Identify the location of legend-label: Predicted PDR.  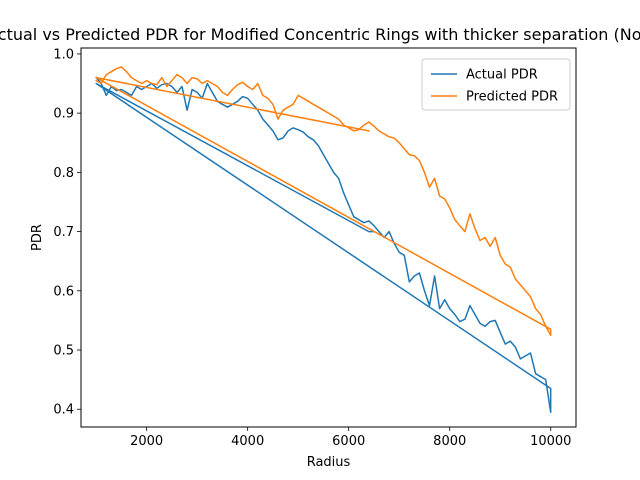
(512, 97).